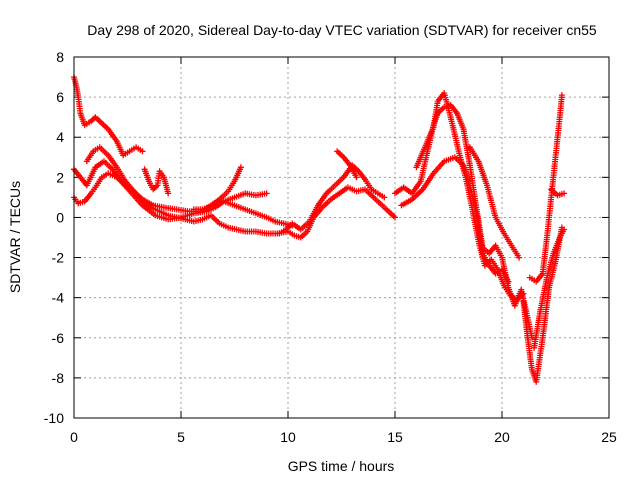  Describe the element at coordinates (60, 177) in the screenshot. I see `y-tick-label: 2` at that location.